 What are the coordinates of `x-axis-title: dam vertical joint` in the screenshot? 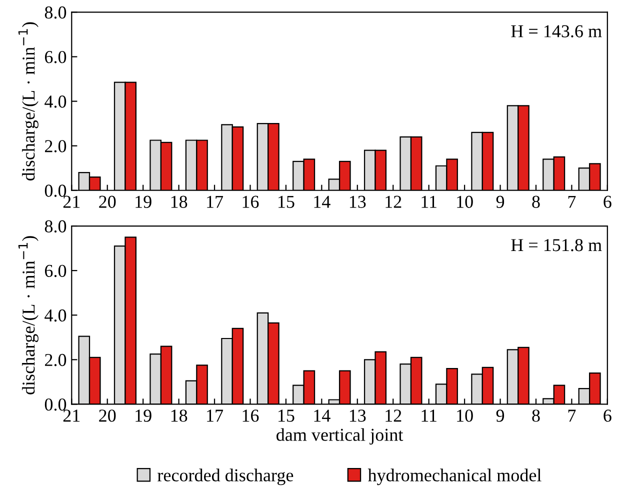 It's located at (340, 436).